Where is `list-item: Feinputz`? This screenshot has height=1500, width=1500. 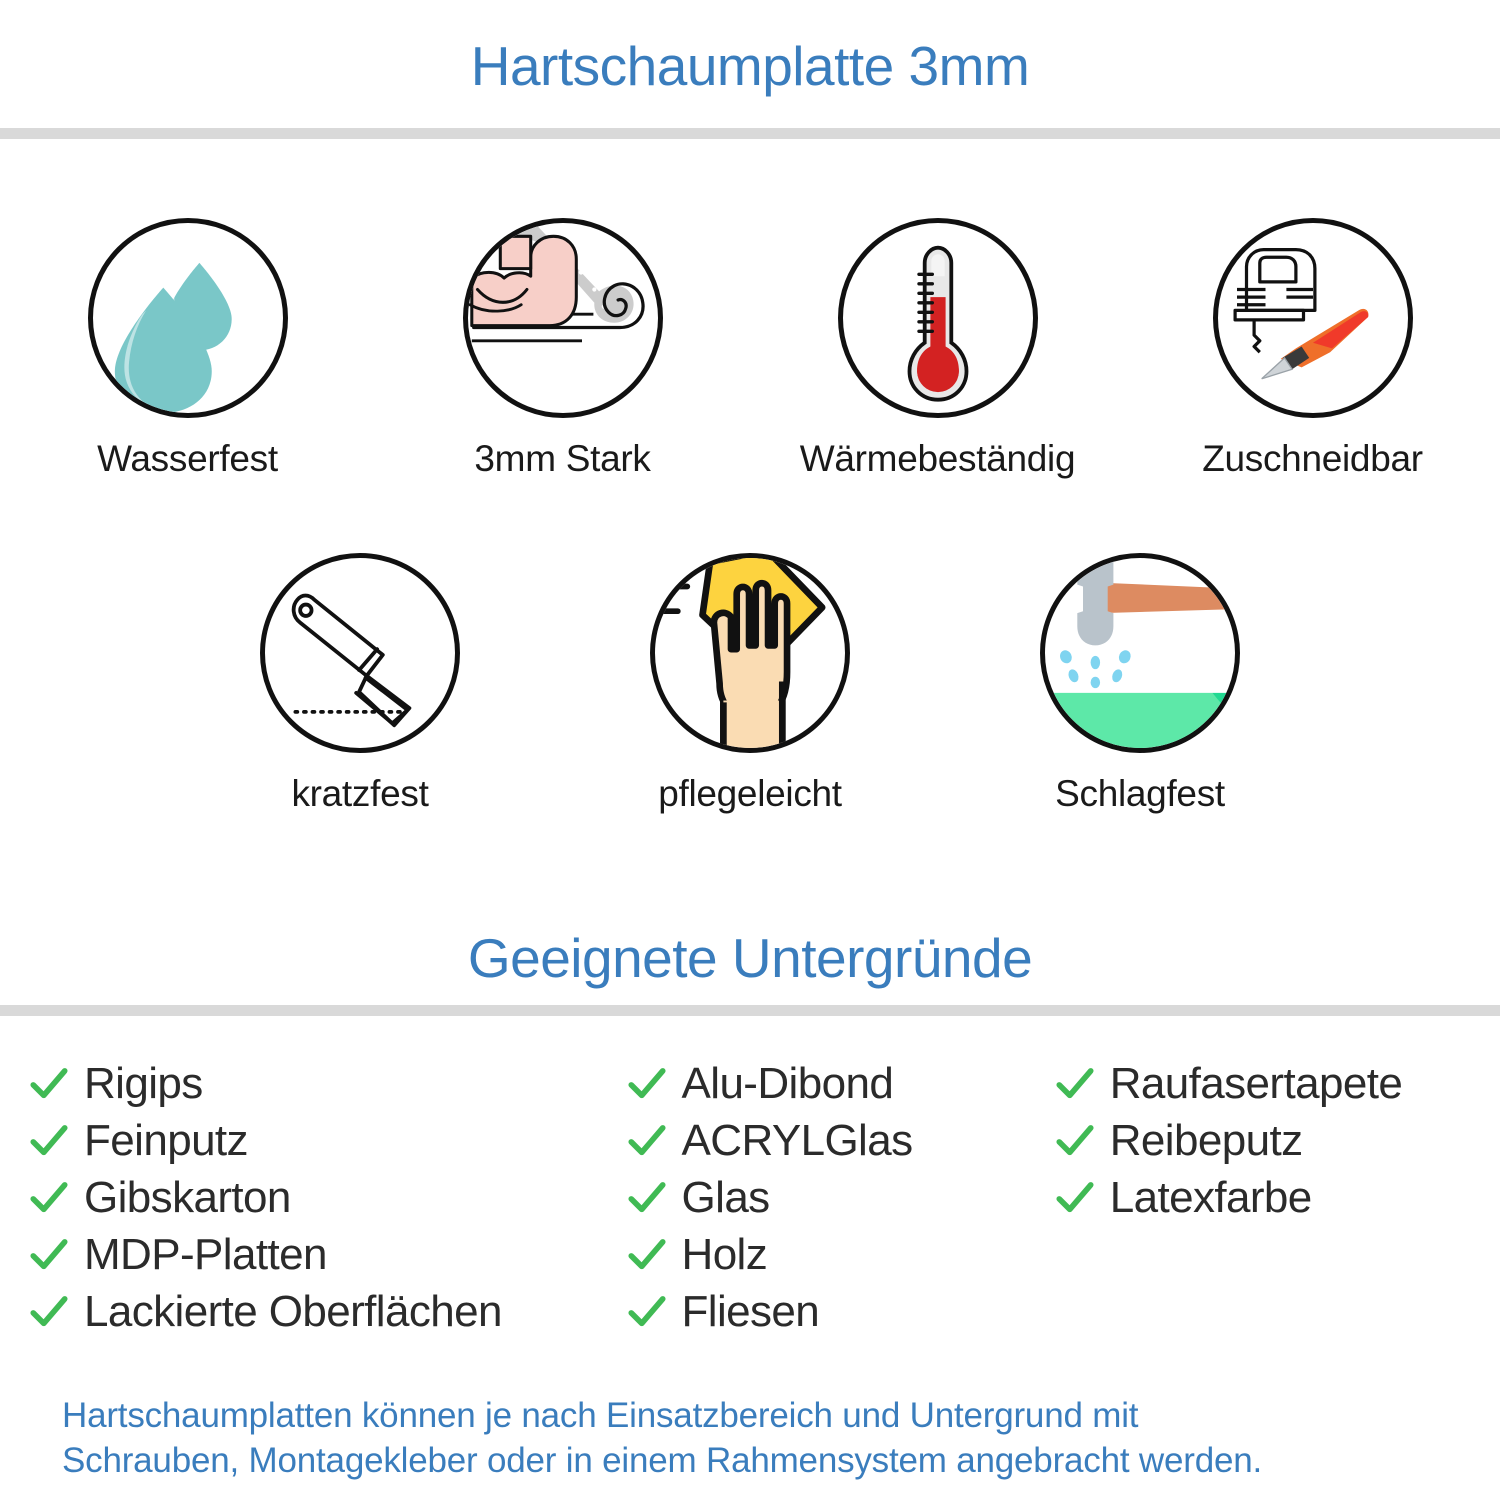
list-item: Feinputz is located at coordinates (327, 1140).